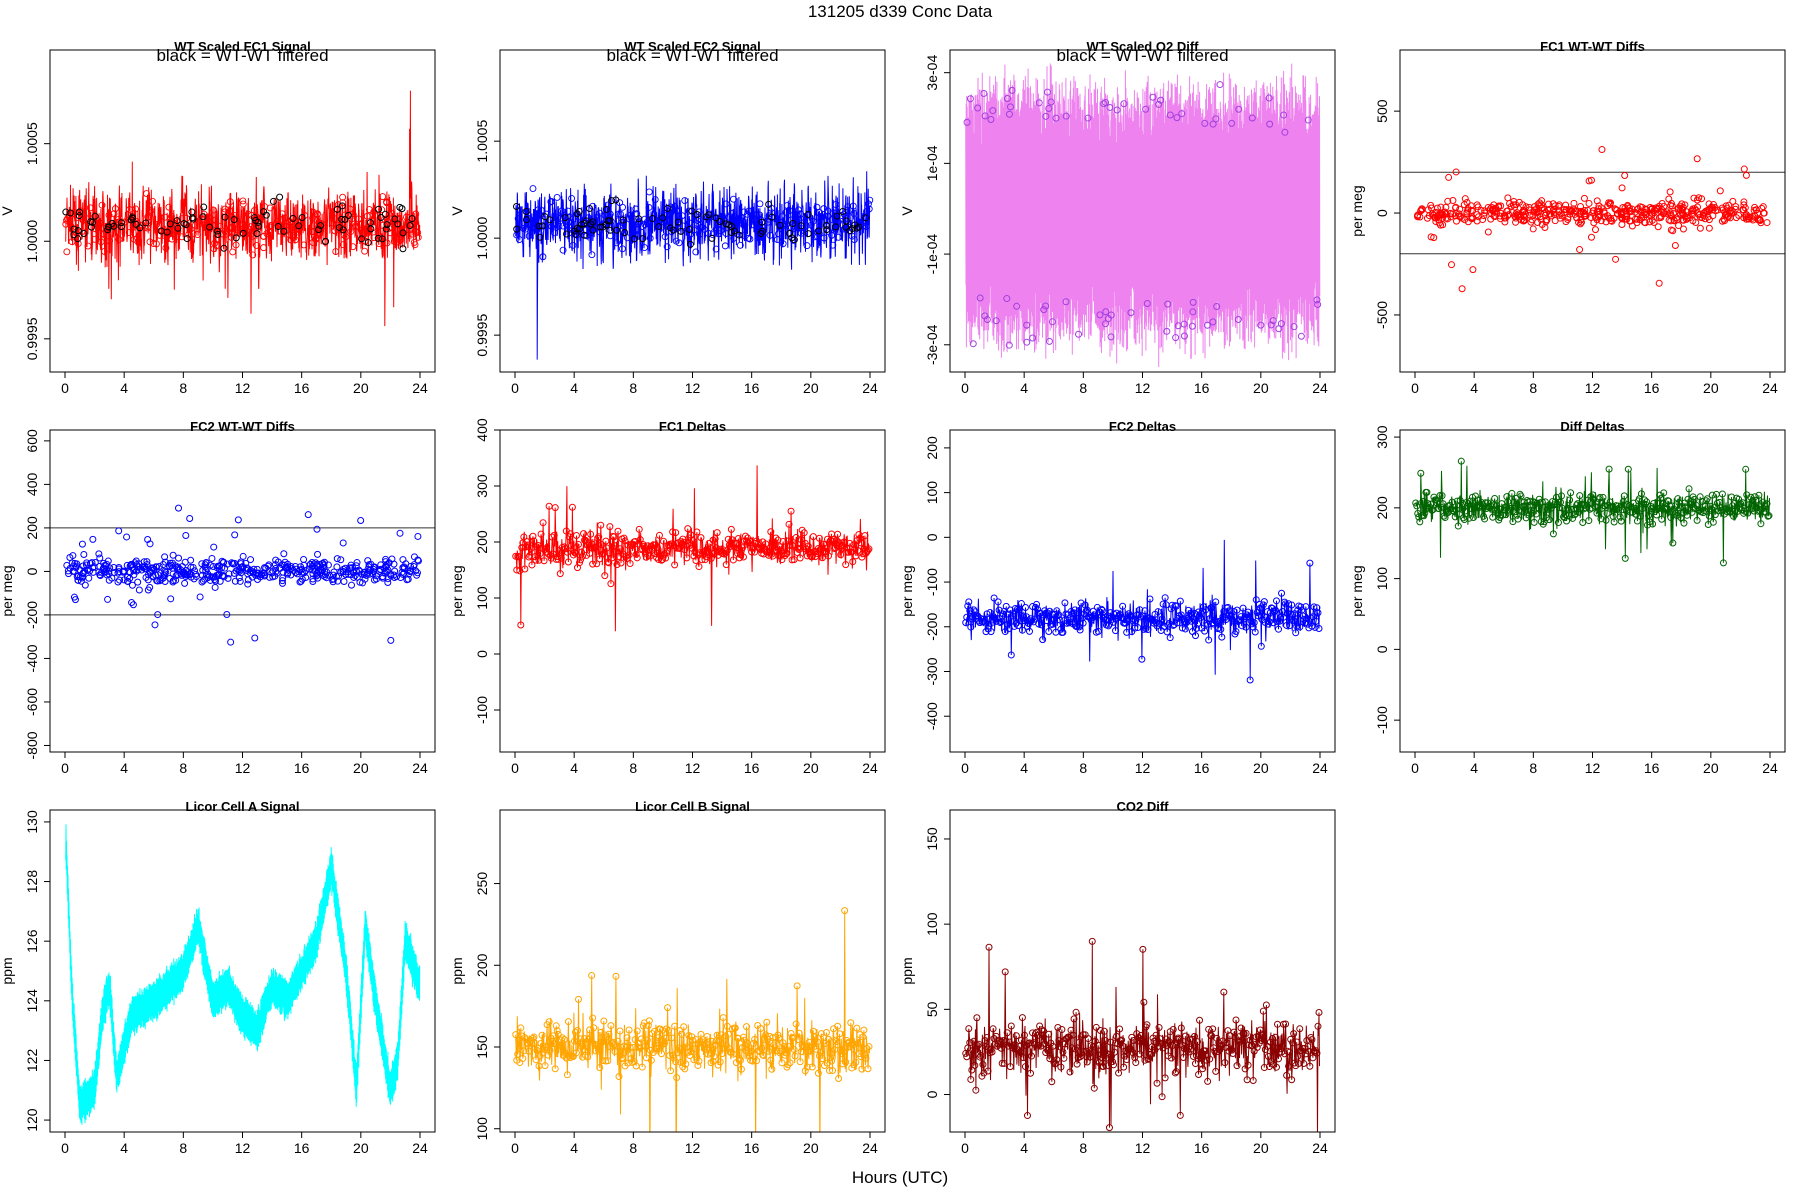 The width and height of the screenshot is (1800, 1200). Describe the element at coordinates (907, 211) in the screenshot. I see `y-axis-label: V` at that location.